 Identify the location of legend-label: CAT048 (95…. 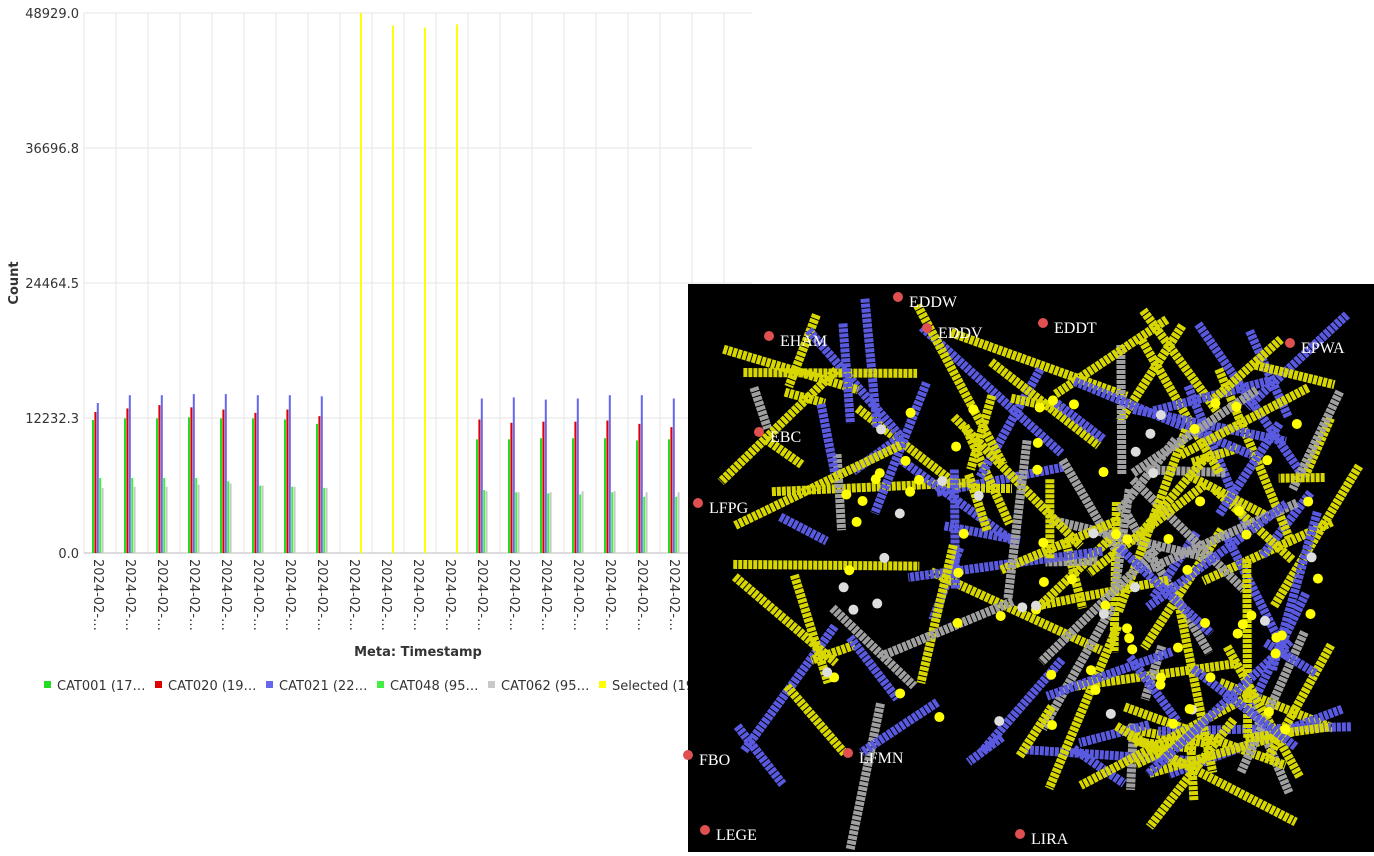
(434, 686).